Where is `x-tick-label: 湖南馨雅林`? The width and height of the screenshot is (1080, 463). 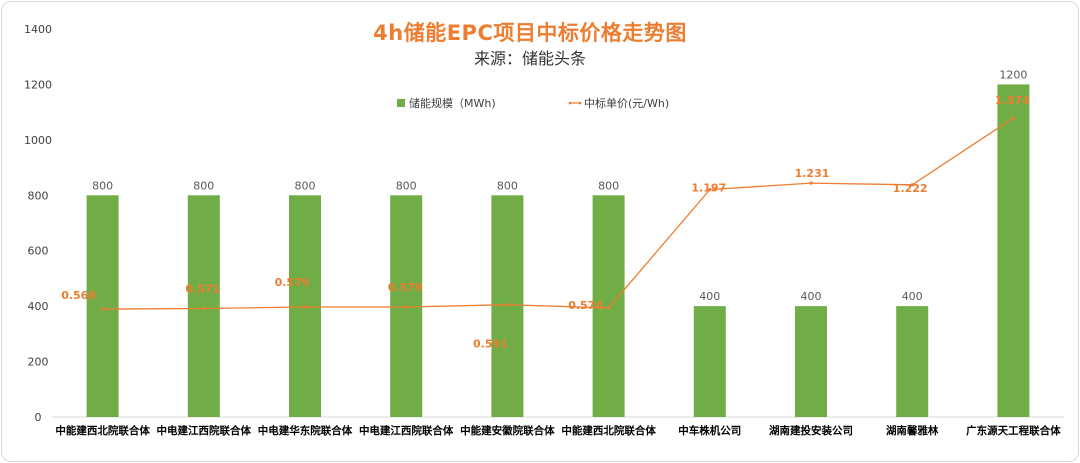 x-tick-label: 湖南馨雅林 is located at coordinates (912, 430).